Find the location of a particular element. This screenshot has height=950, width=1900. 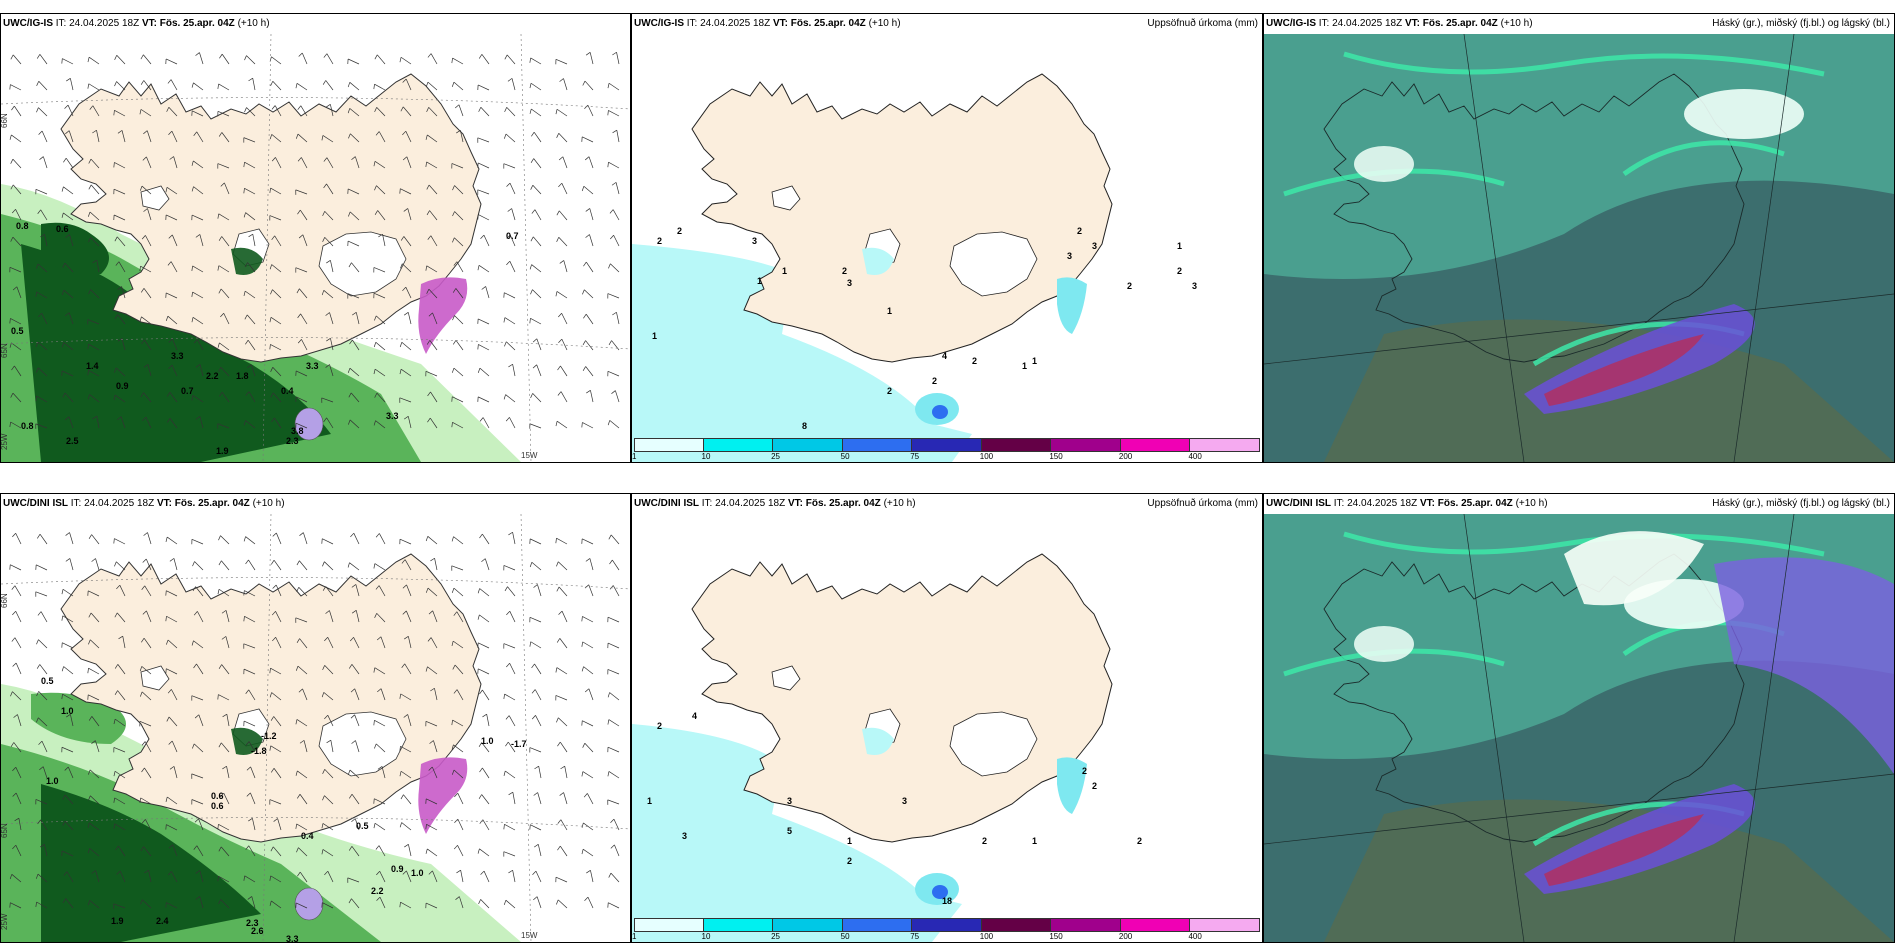

precip-value-label: 1.0 is located at coordinates (487, 741).